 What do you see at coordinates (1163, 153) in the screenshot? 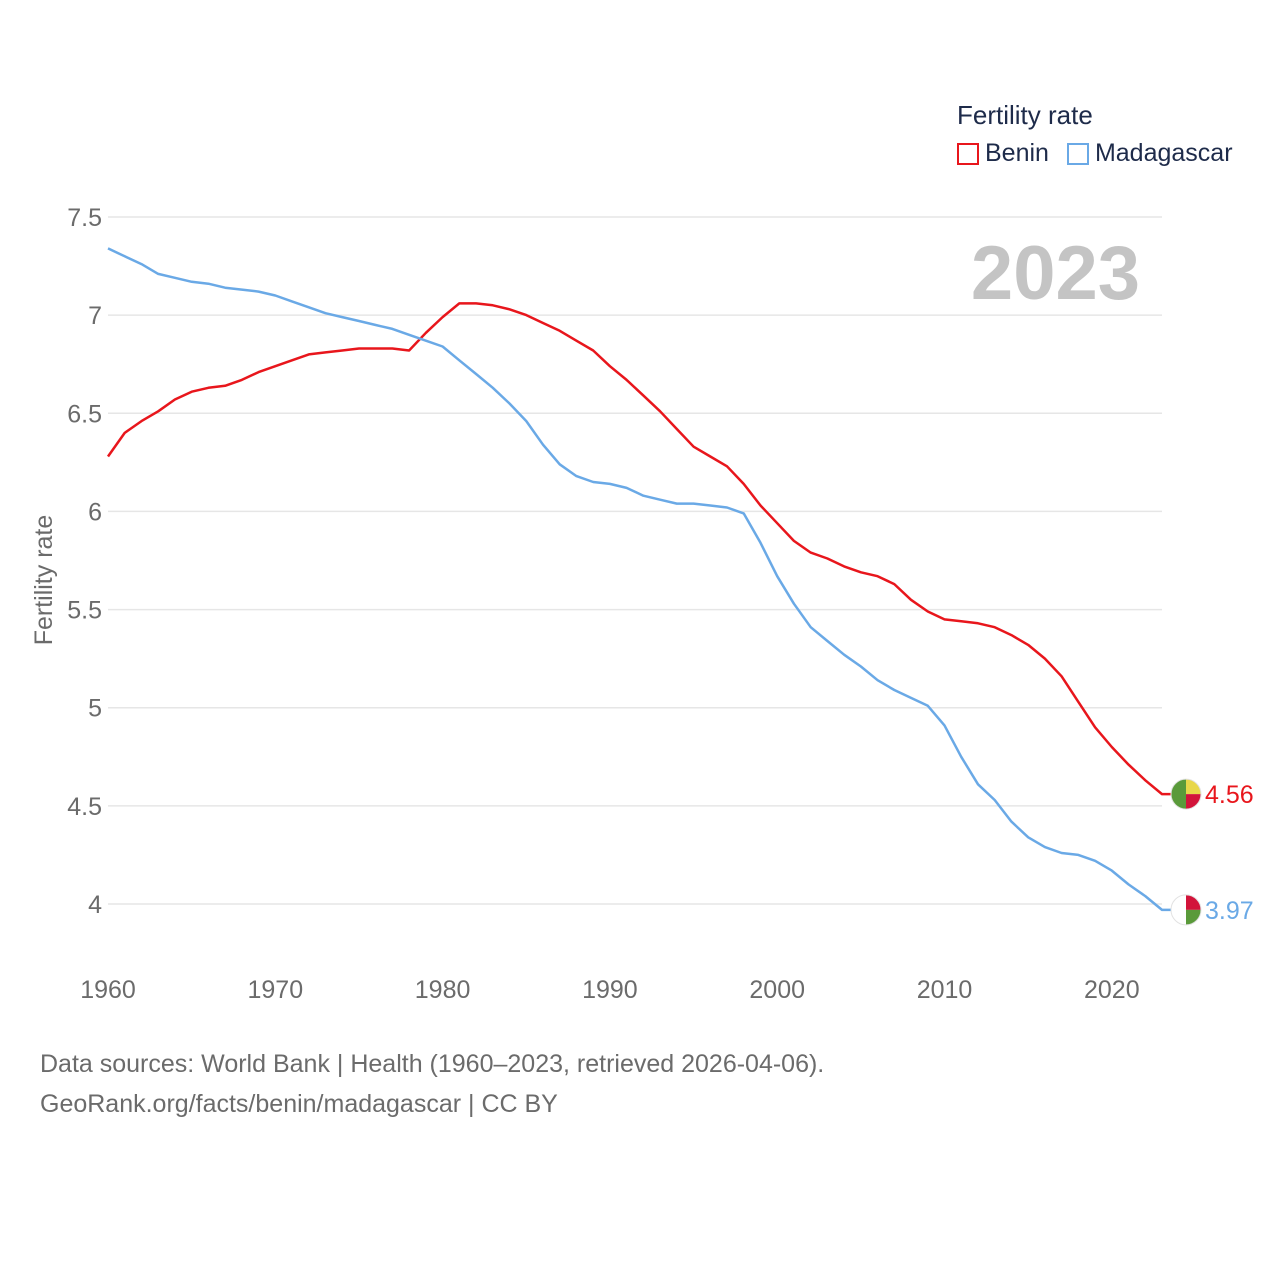
I see `legend-label-madagascar: Madagascar` at bounding box center [1163, 153].